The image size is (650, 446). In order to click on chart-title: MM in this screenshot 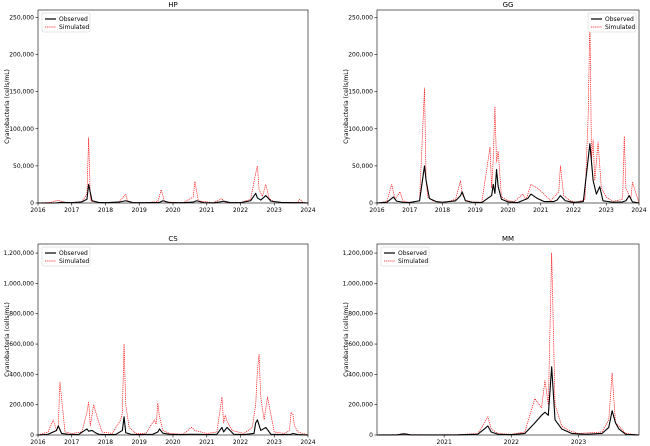, I will do `click(508, 239)`.